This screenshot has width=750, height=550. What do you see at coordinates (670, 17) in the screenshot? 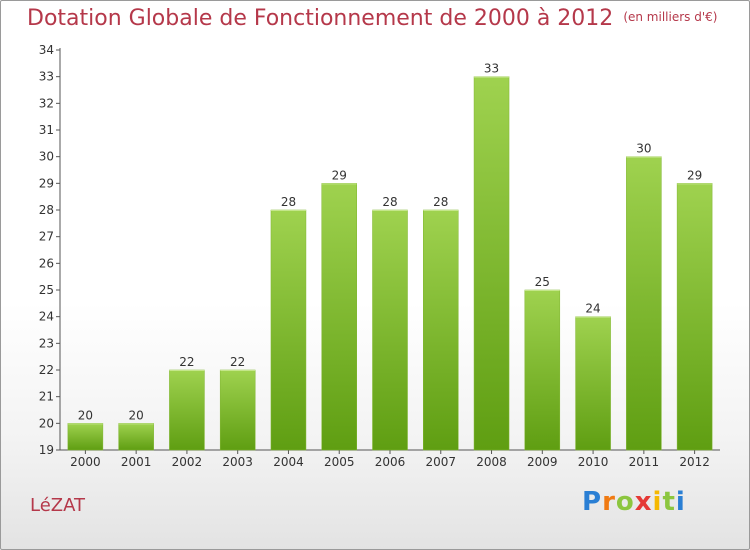
I see `title-unit: (en milliers d'€)` at bounding box center [670, 17].